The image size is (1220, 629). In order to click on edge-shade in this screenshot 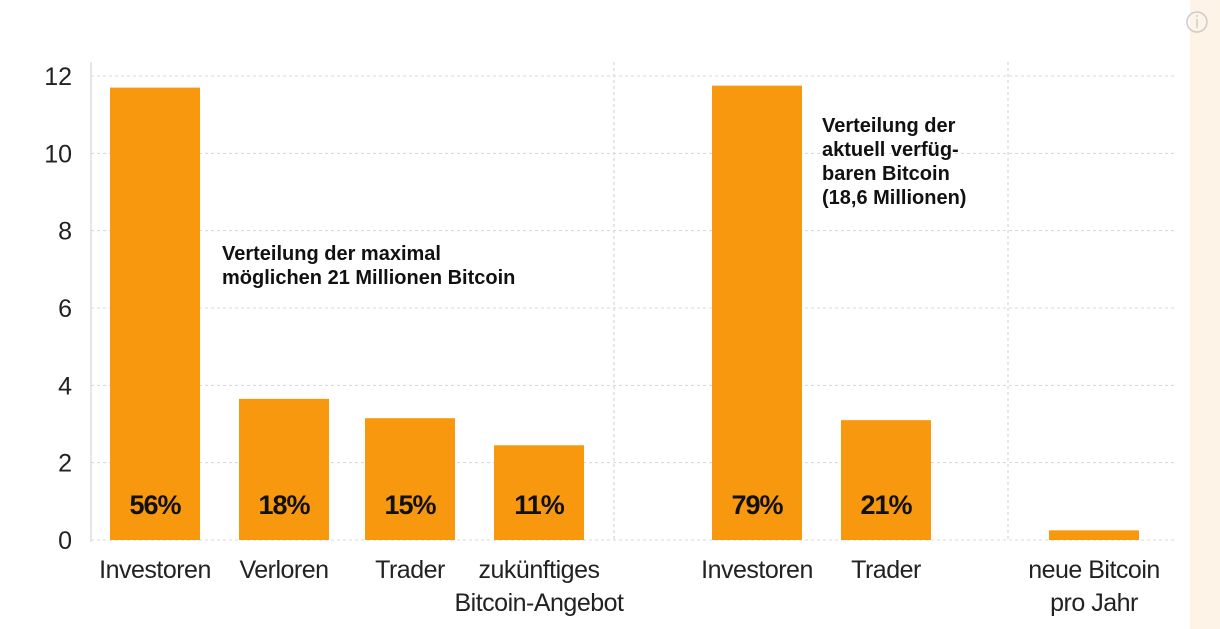, I will do `click(1205, 314)`.